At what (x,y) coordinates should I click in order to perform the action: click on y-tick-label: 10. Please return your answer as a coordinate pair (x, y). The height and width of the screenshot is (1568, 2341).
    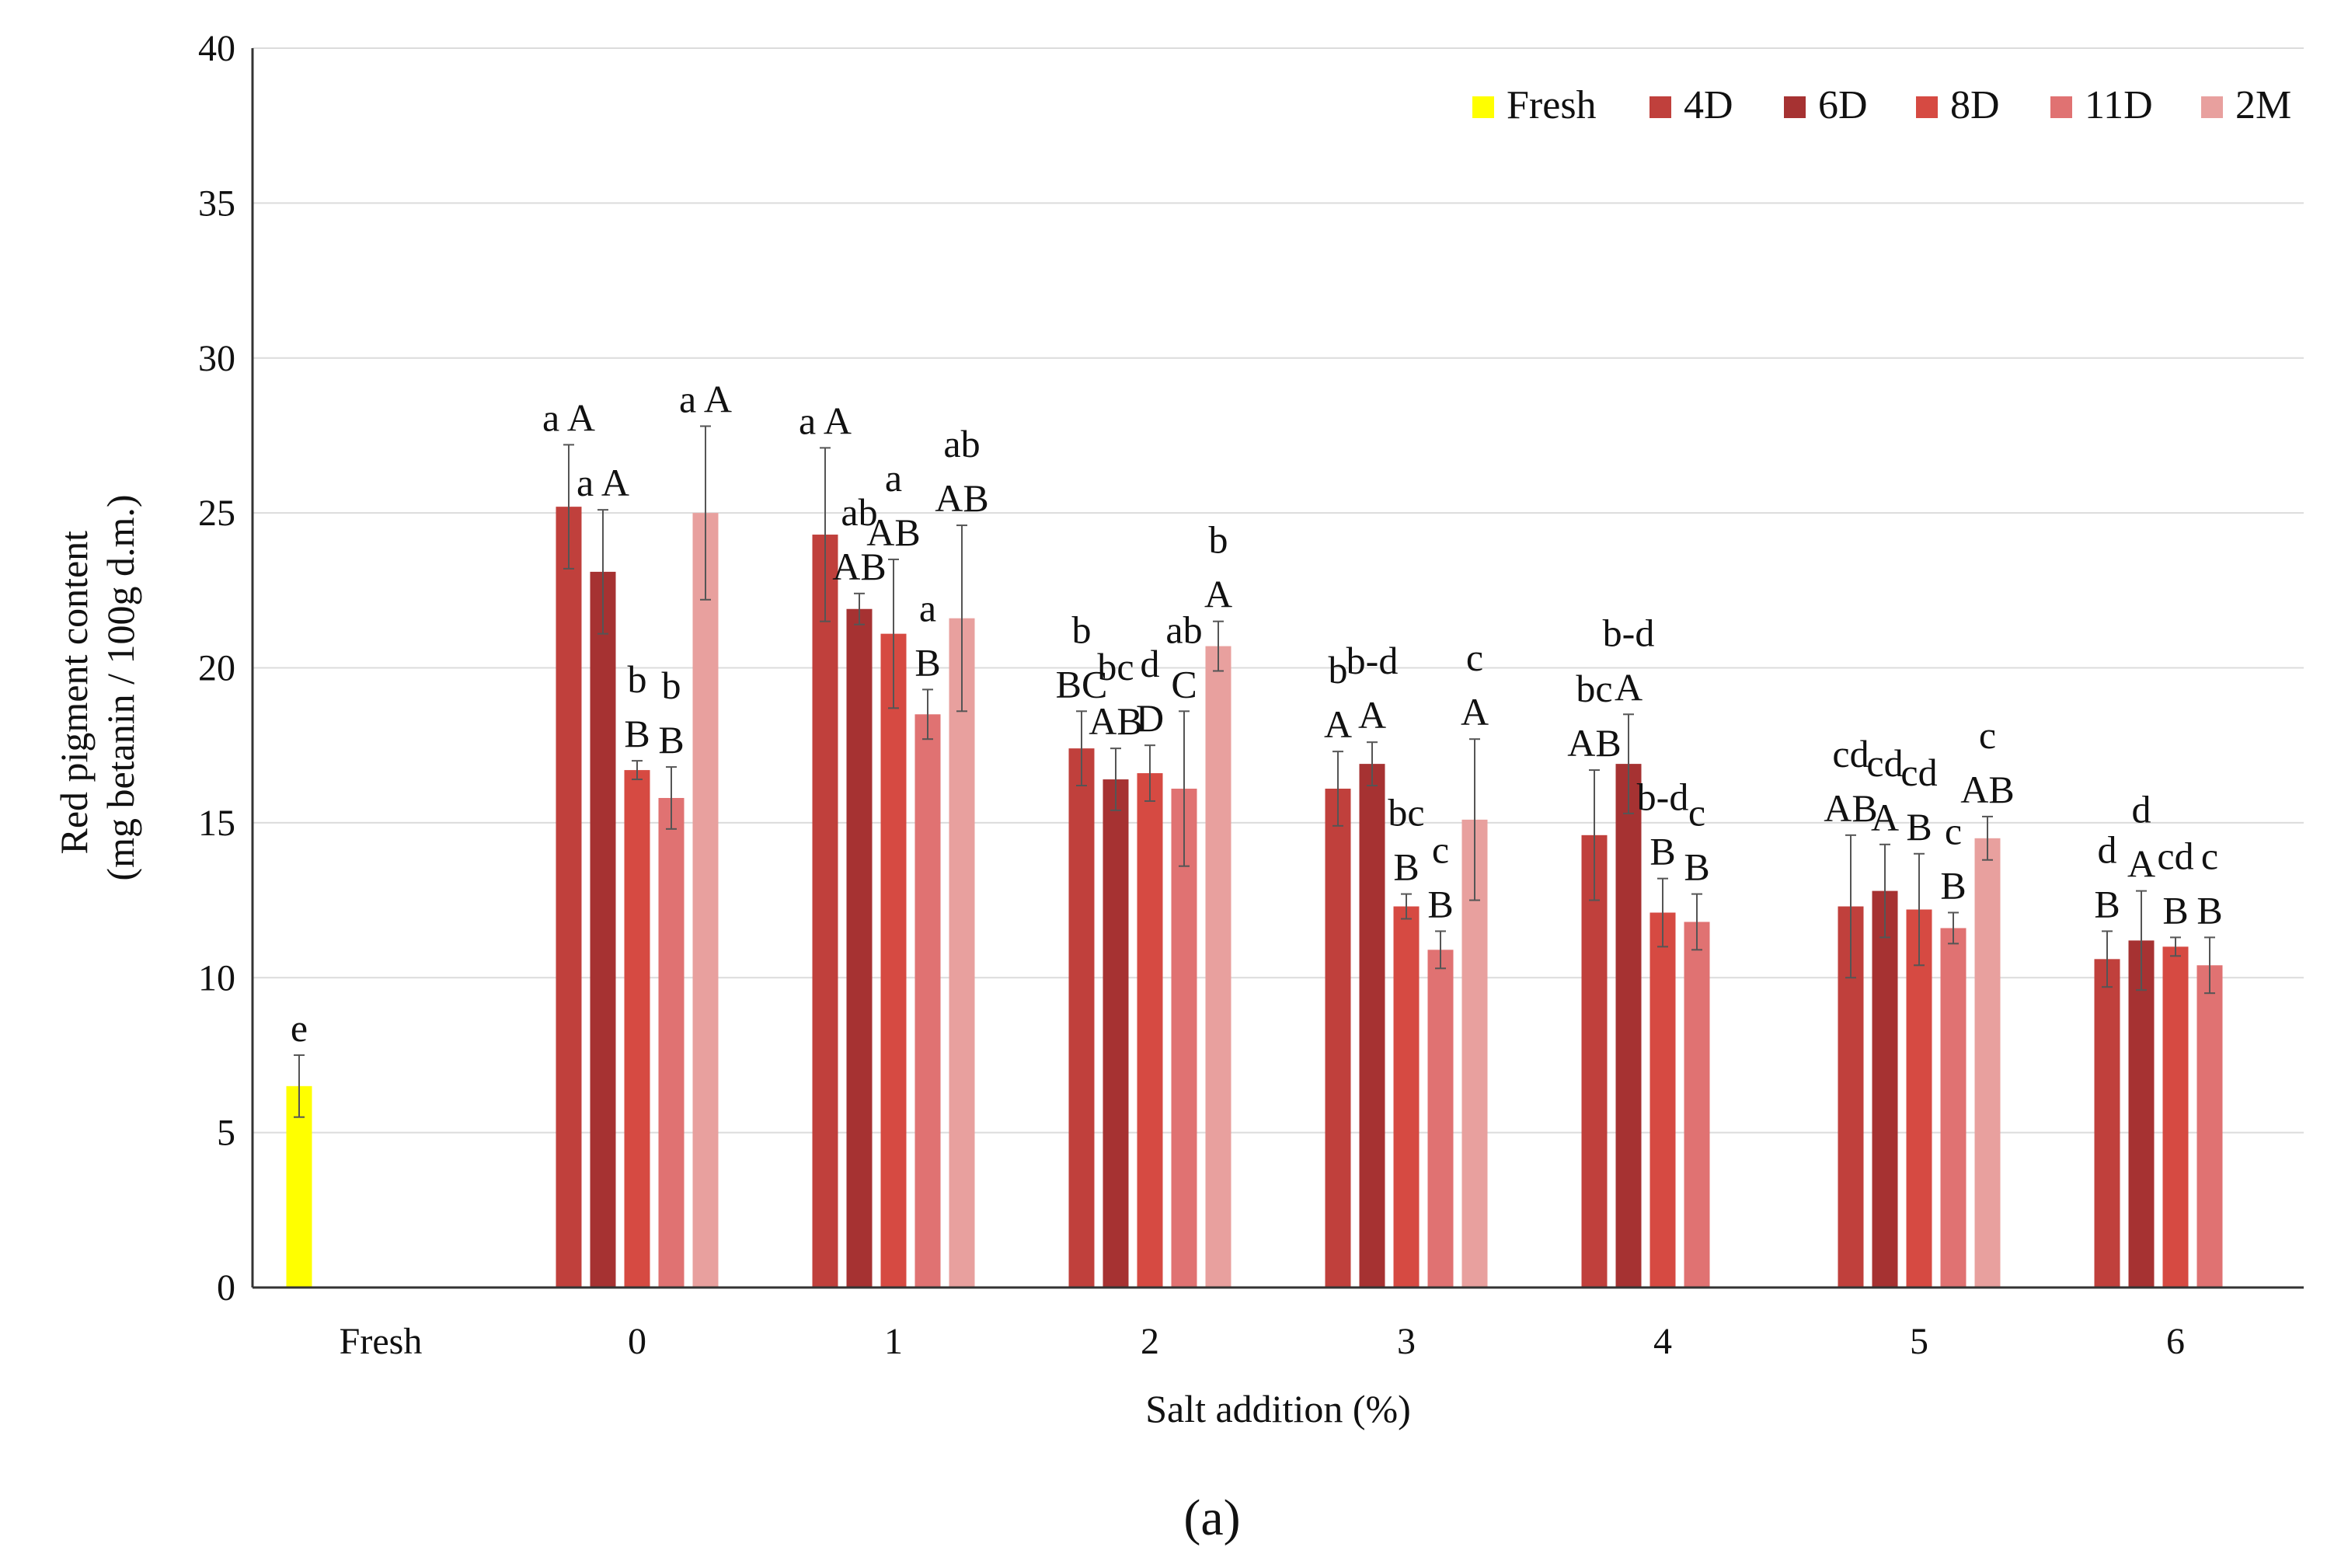
    Looking at the image, I should click on (216, 977).